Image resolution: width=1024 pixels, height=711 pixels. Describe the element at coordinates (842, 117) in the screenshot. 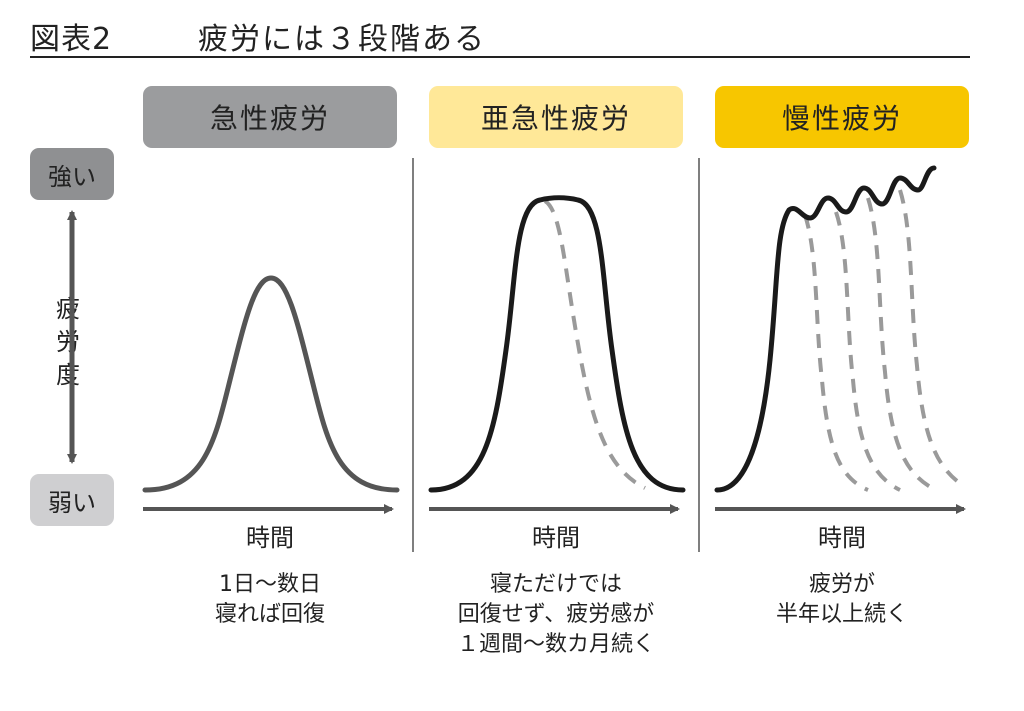

I see `stage-header-chronic: 慢性疲労` at that location.